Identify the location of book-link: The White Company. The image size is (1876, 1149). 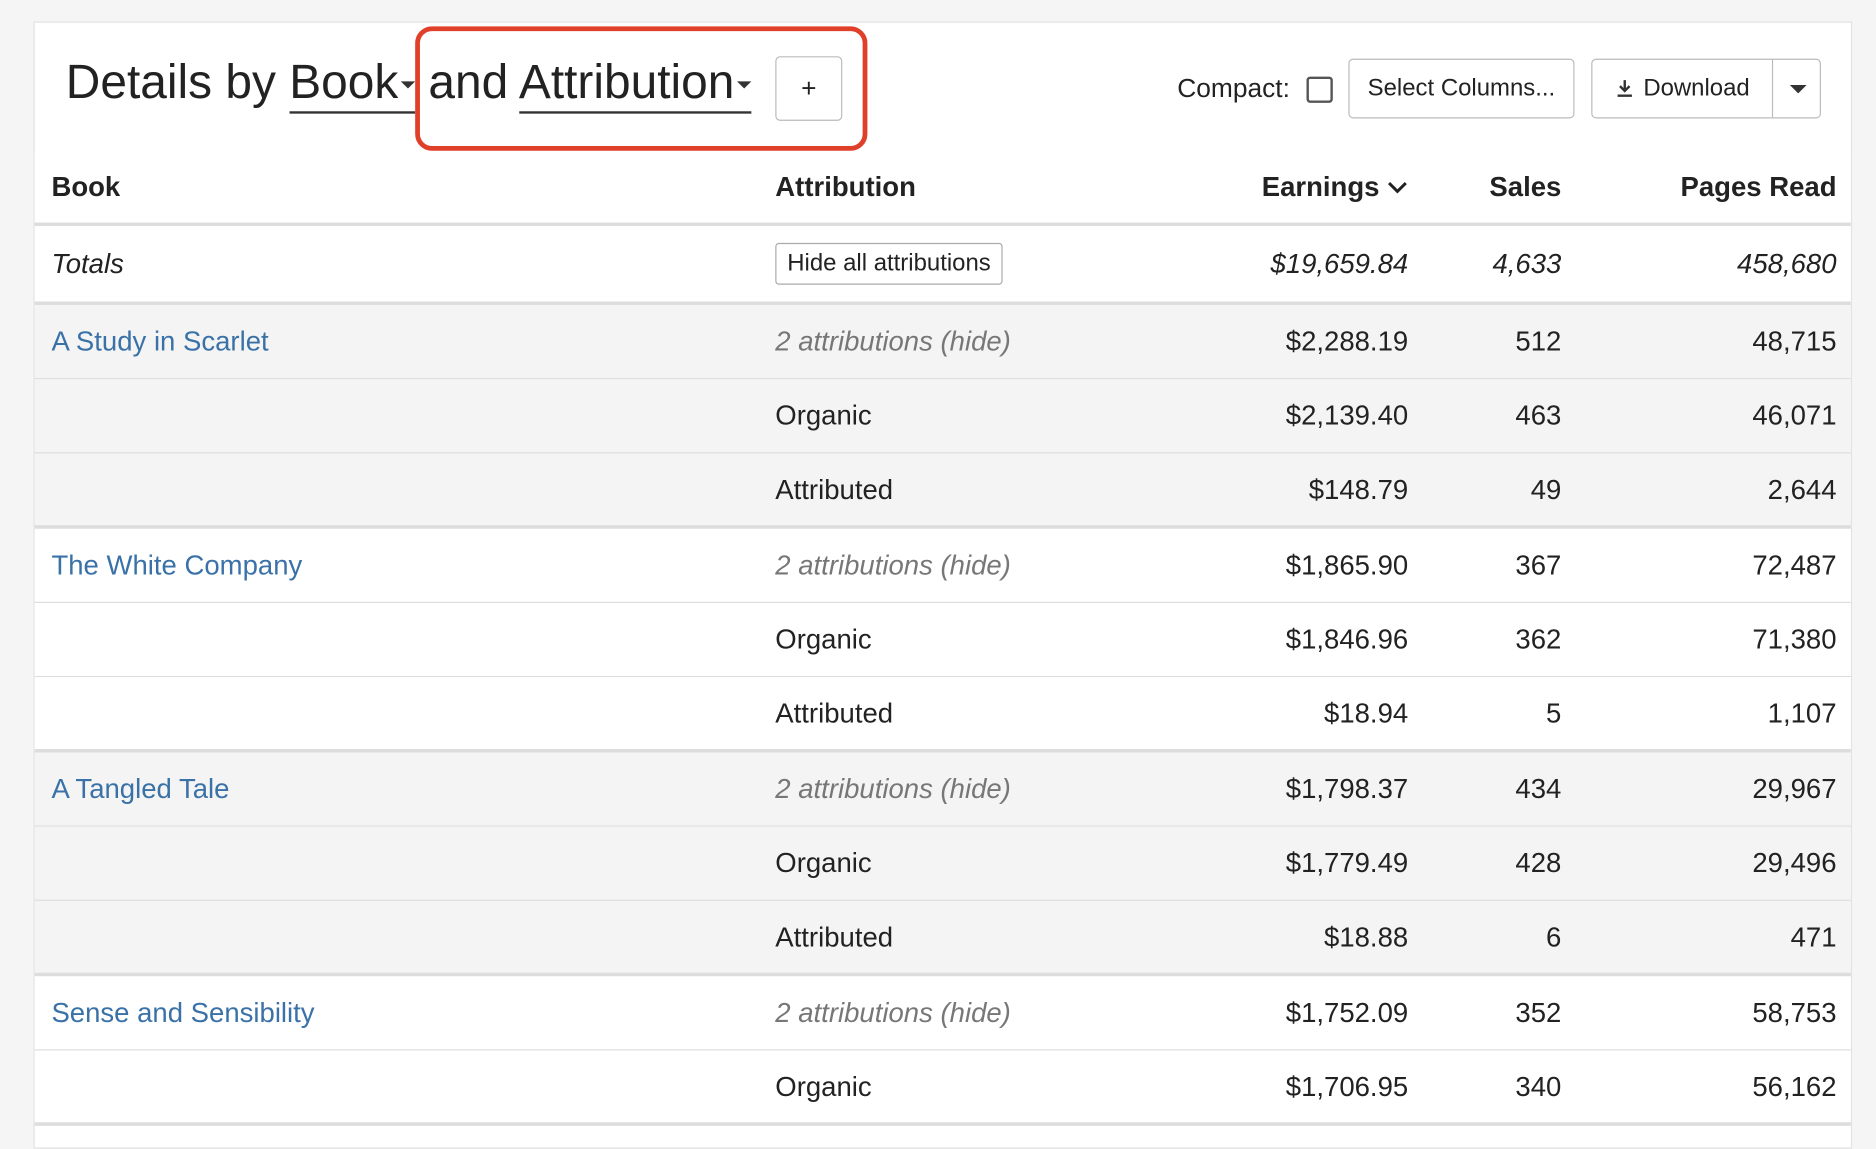
(177, 565).